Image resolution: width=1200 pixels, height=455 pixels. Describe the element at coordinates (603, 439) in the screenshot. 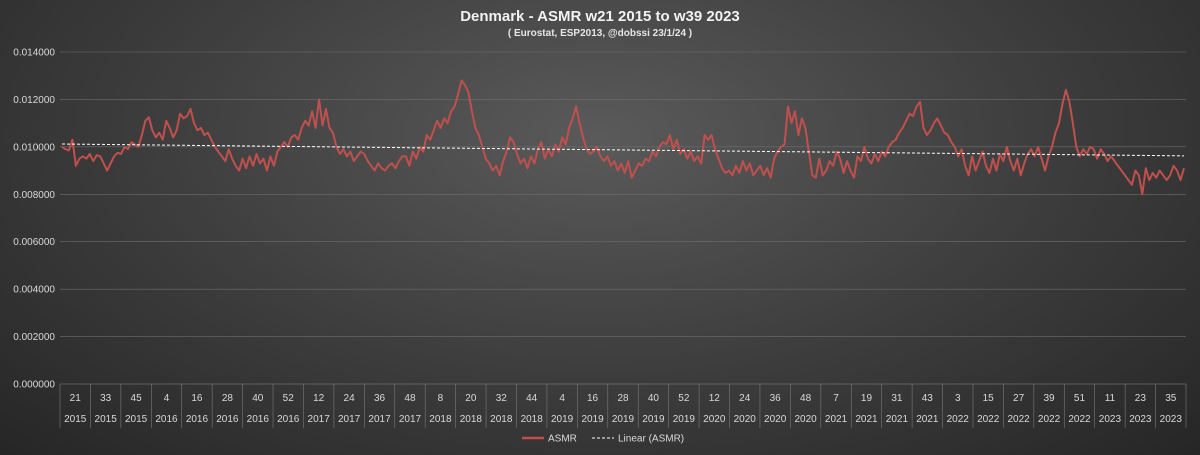

I see `legend: ASMR Linear (ASMR)` at that location.